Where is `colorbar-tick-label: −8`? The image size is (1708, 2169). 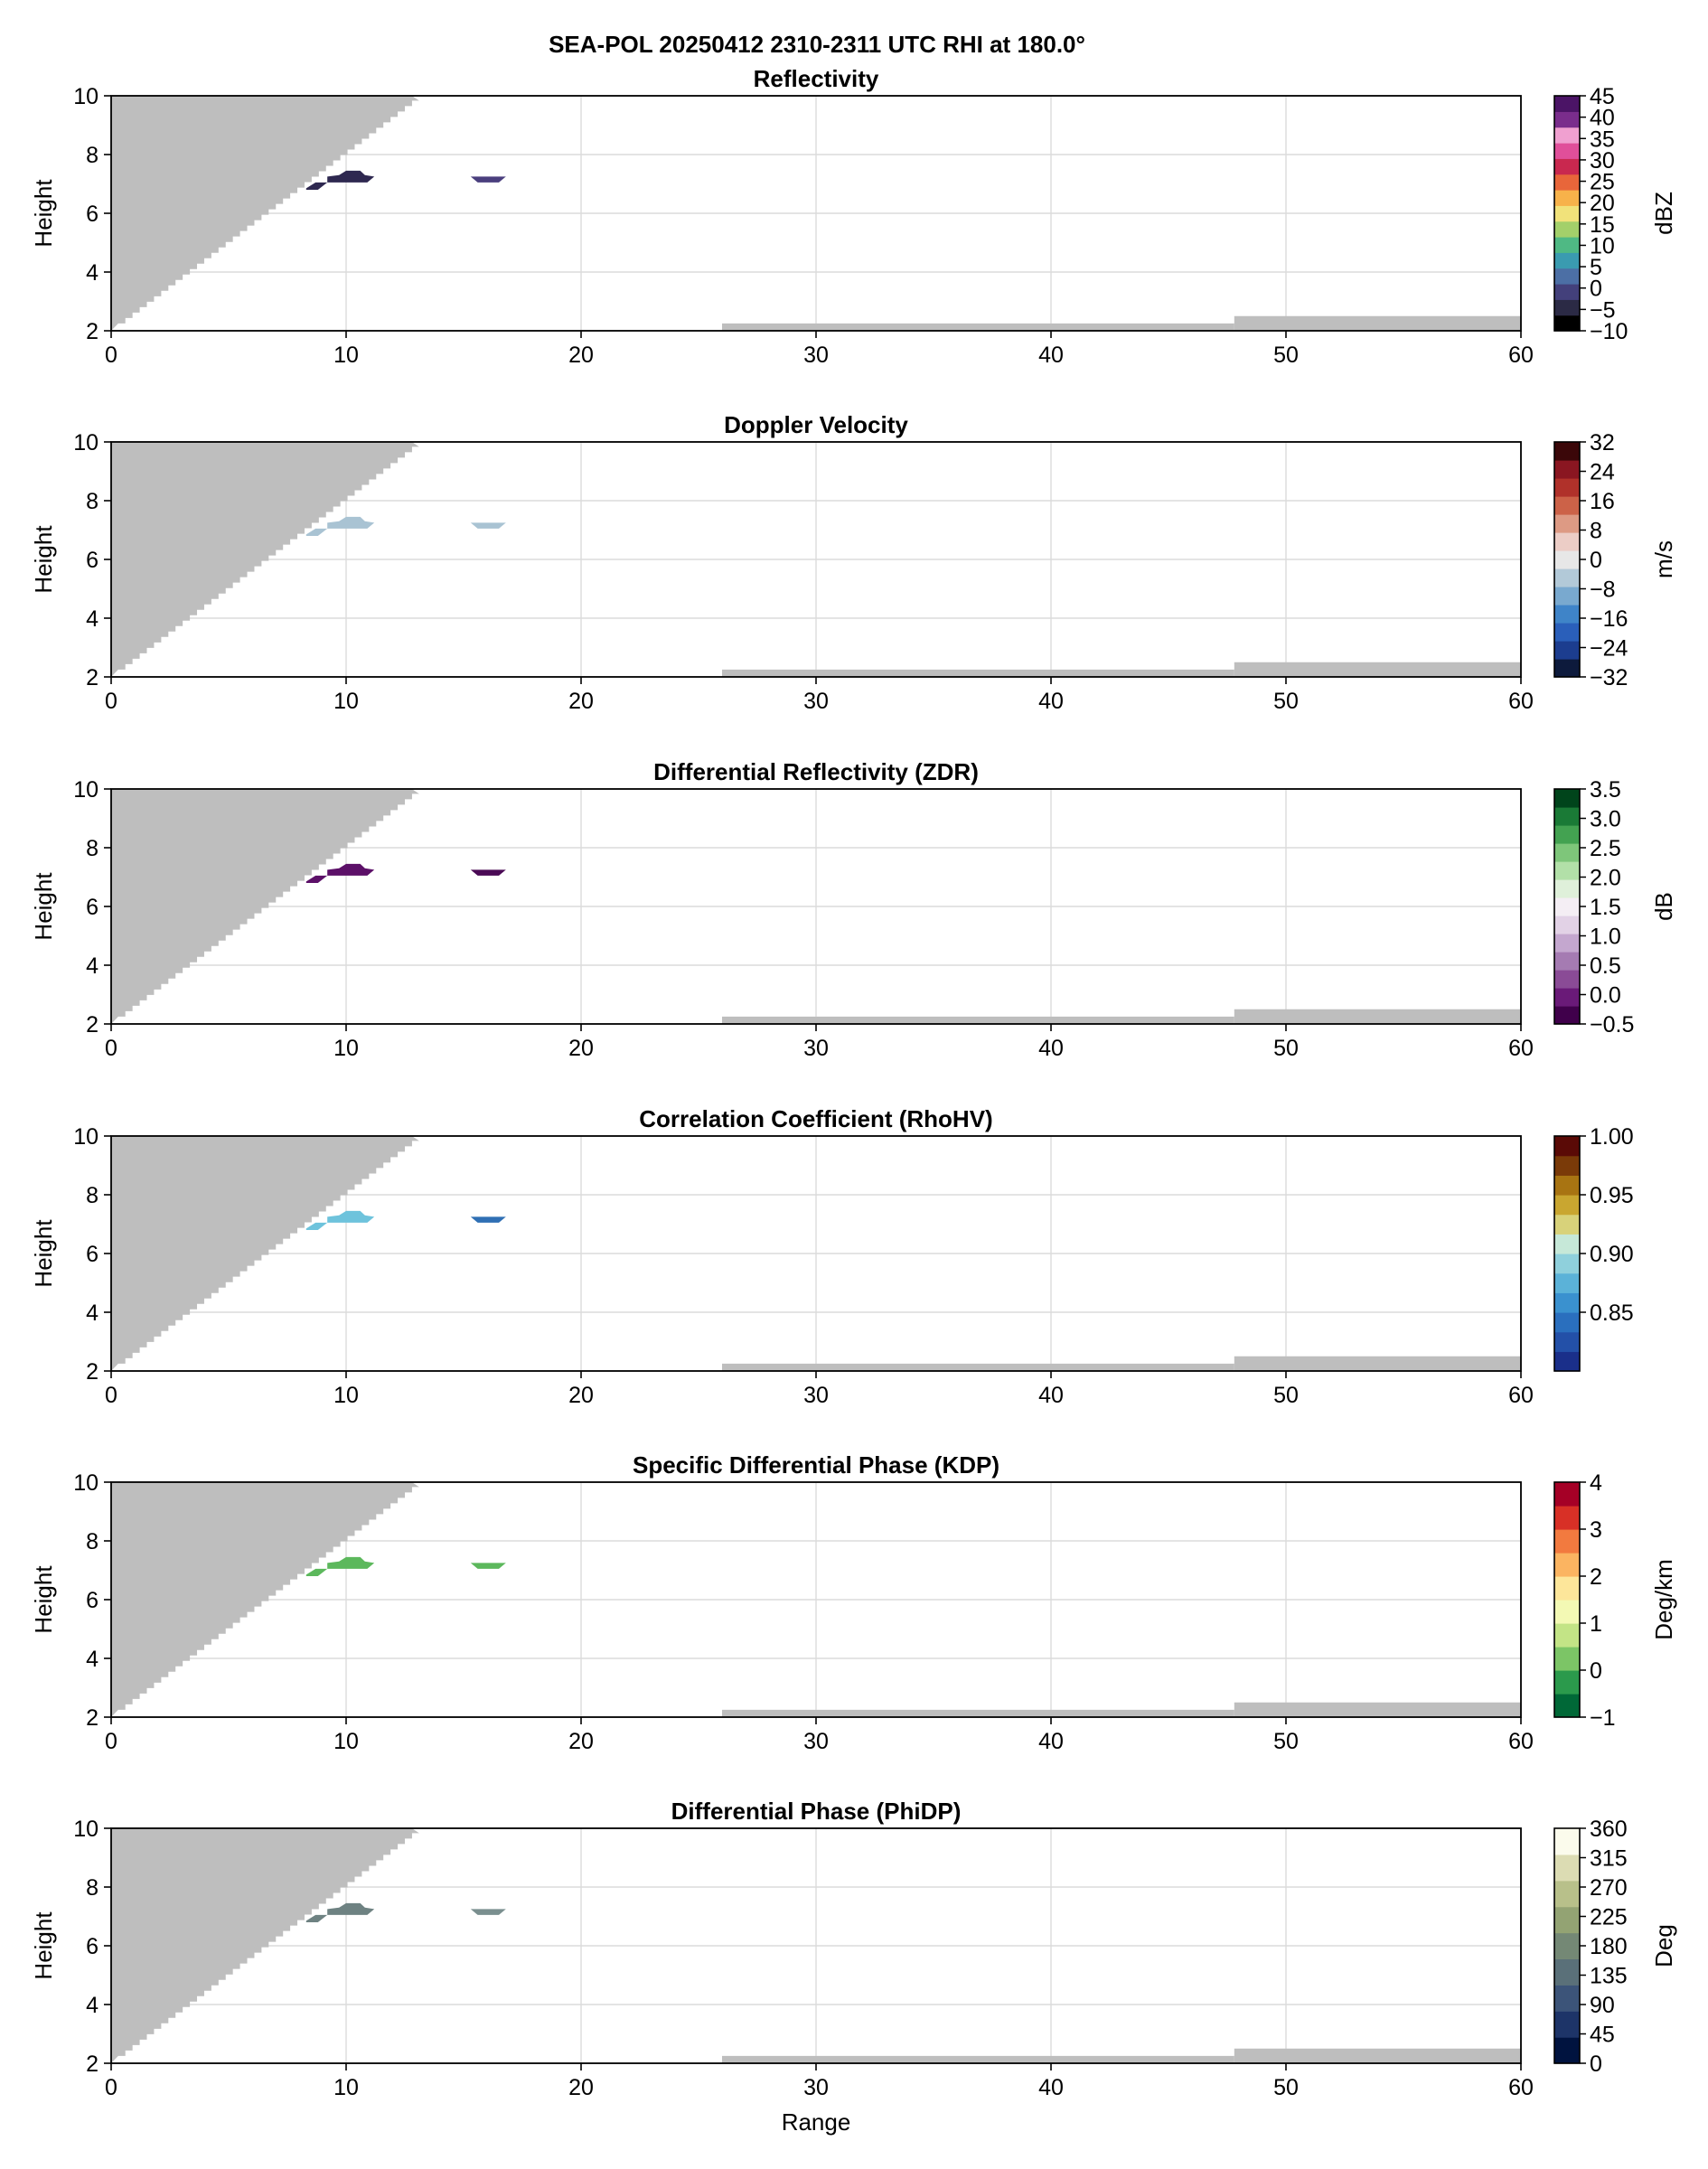 colorbar-tick-label: −8 is located at coordinates (1603, 590).